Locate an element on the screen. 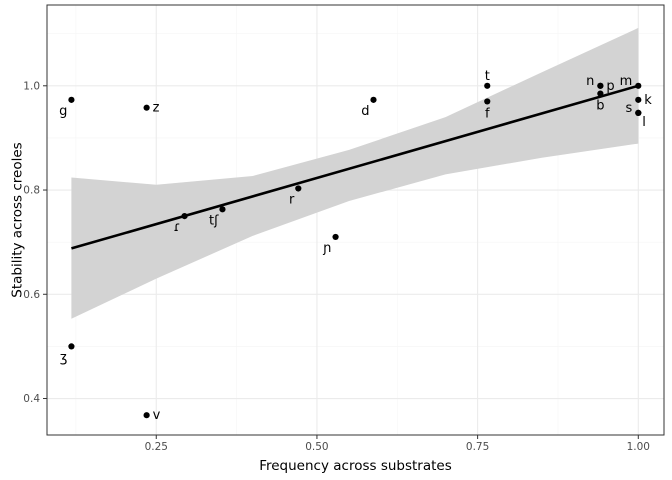  y-tick-label: 1.0 is located at coordinates (31, 86).